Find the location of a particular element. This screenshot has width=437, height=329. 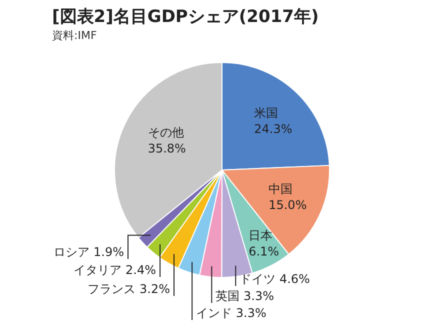

slice-label: イタリア 2.4% is located at coordinates (115, 270).